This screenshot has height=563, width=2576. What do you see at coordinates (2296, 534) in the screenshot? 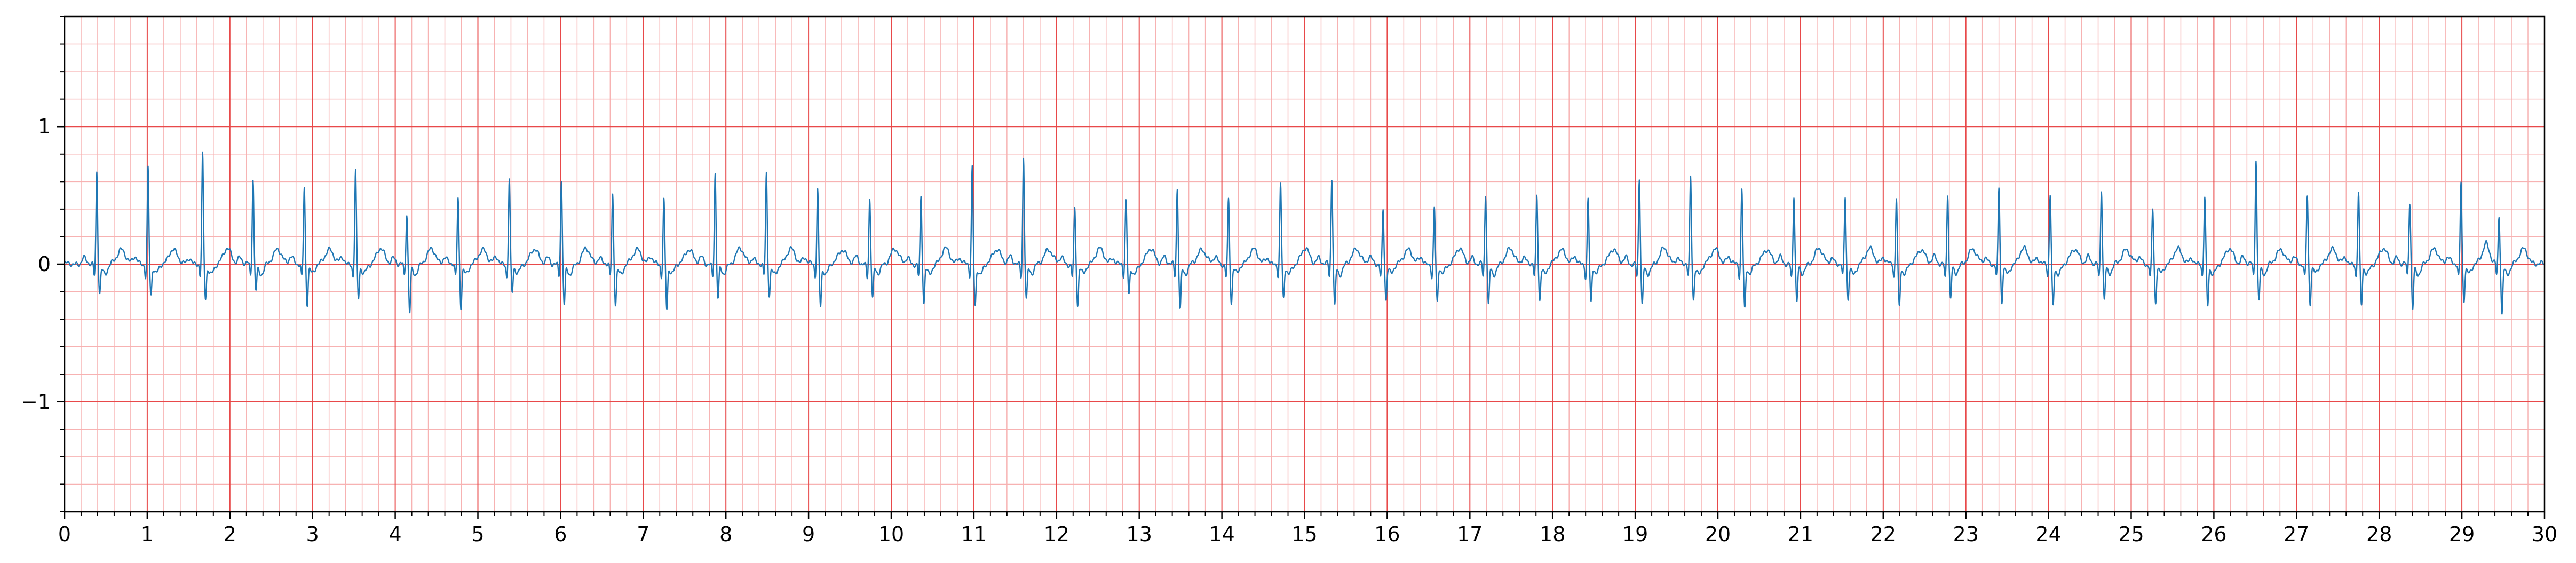
I see `x-tick-label: 27` at bounding box center [2296, 534].